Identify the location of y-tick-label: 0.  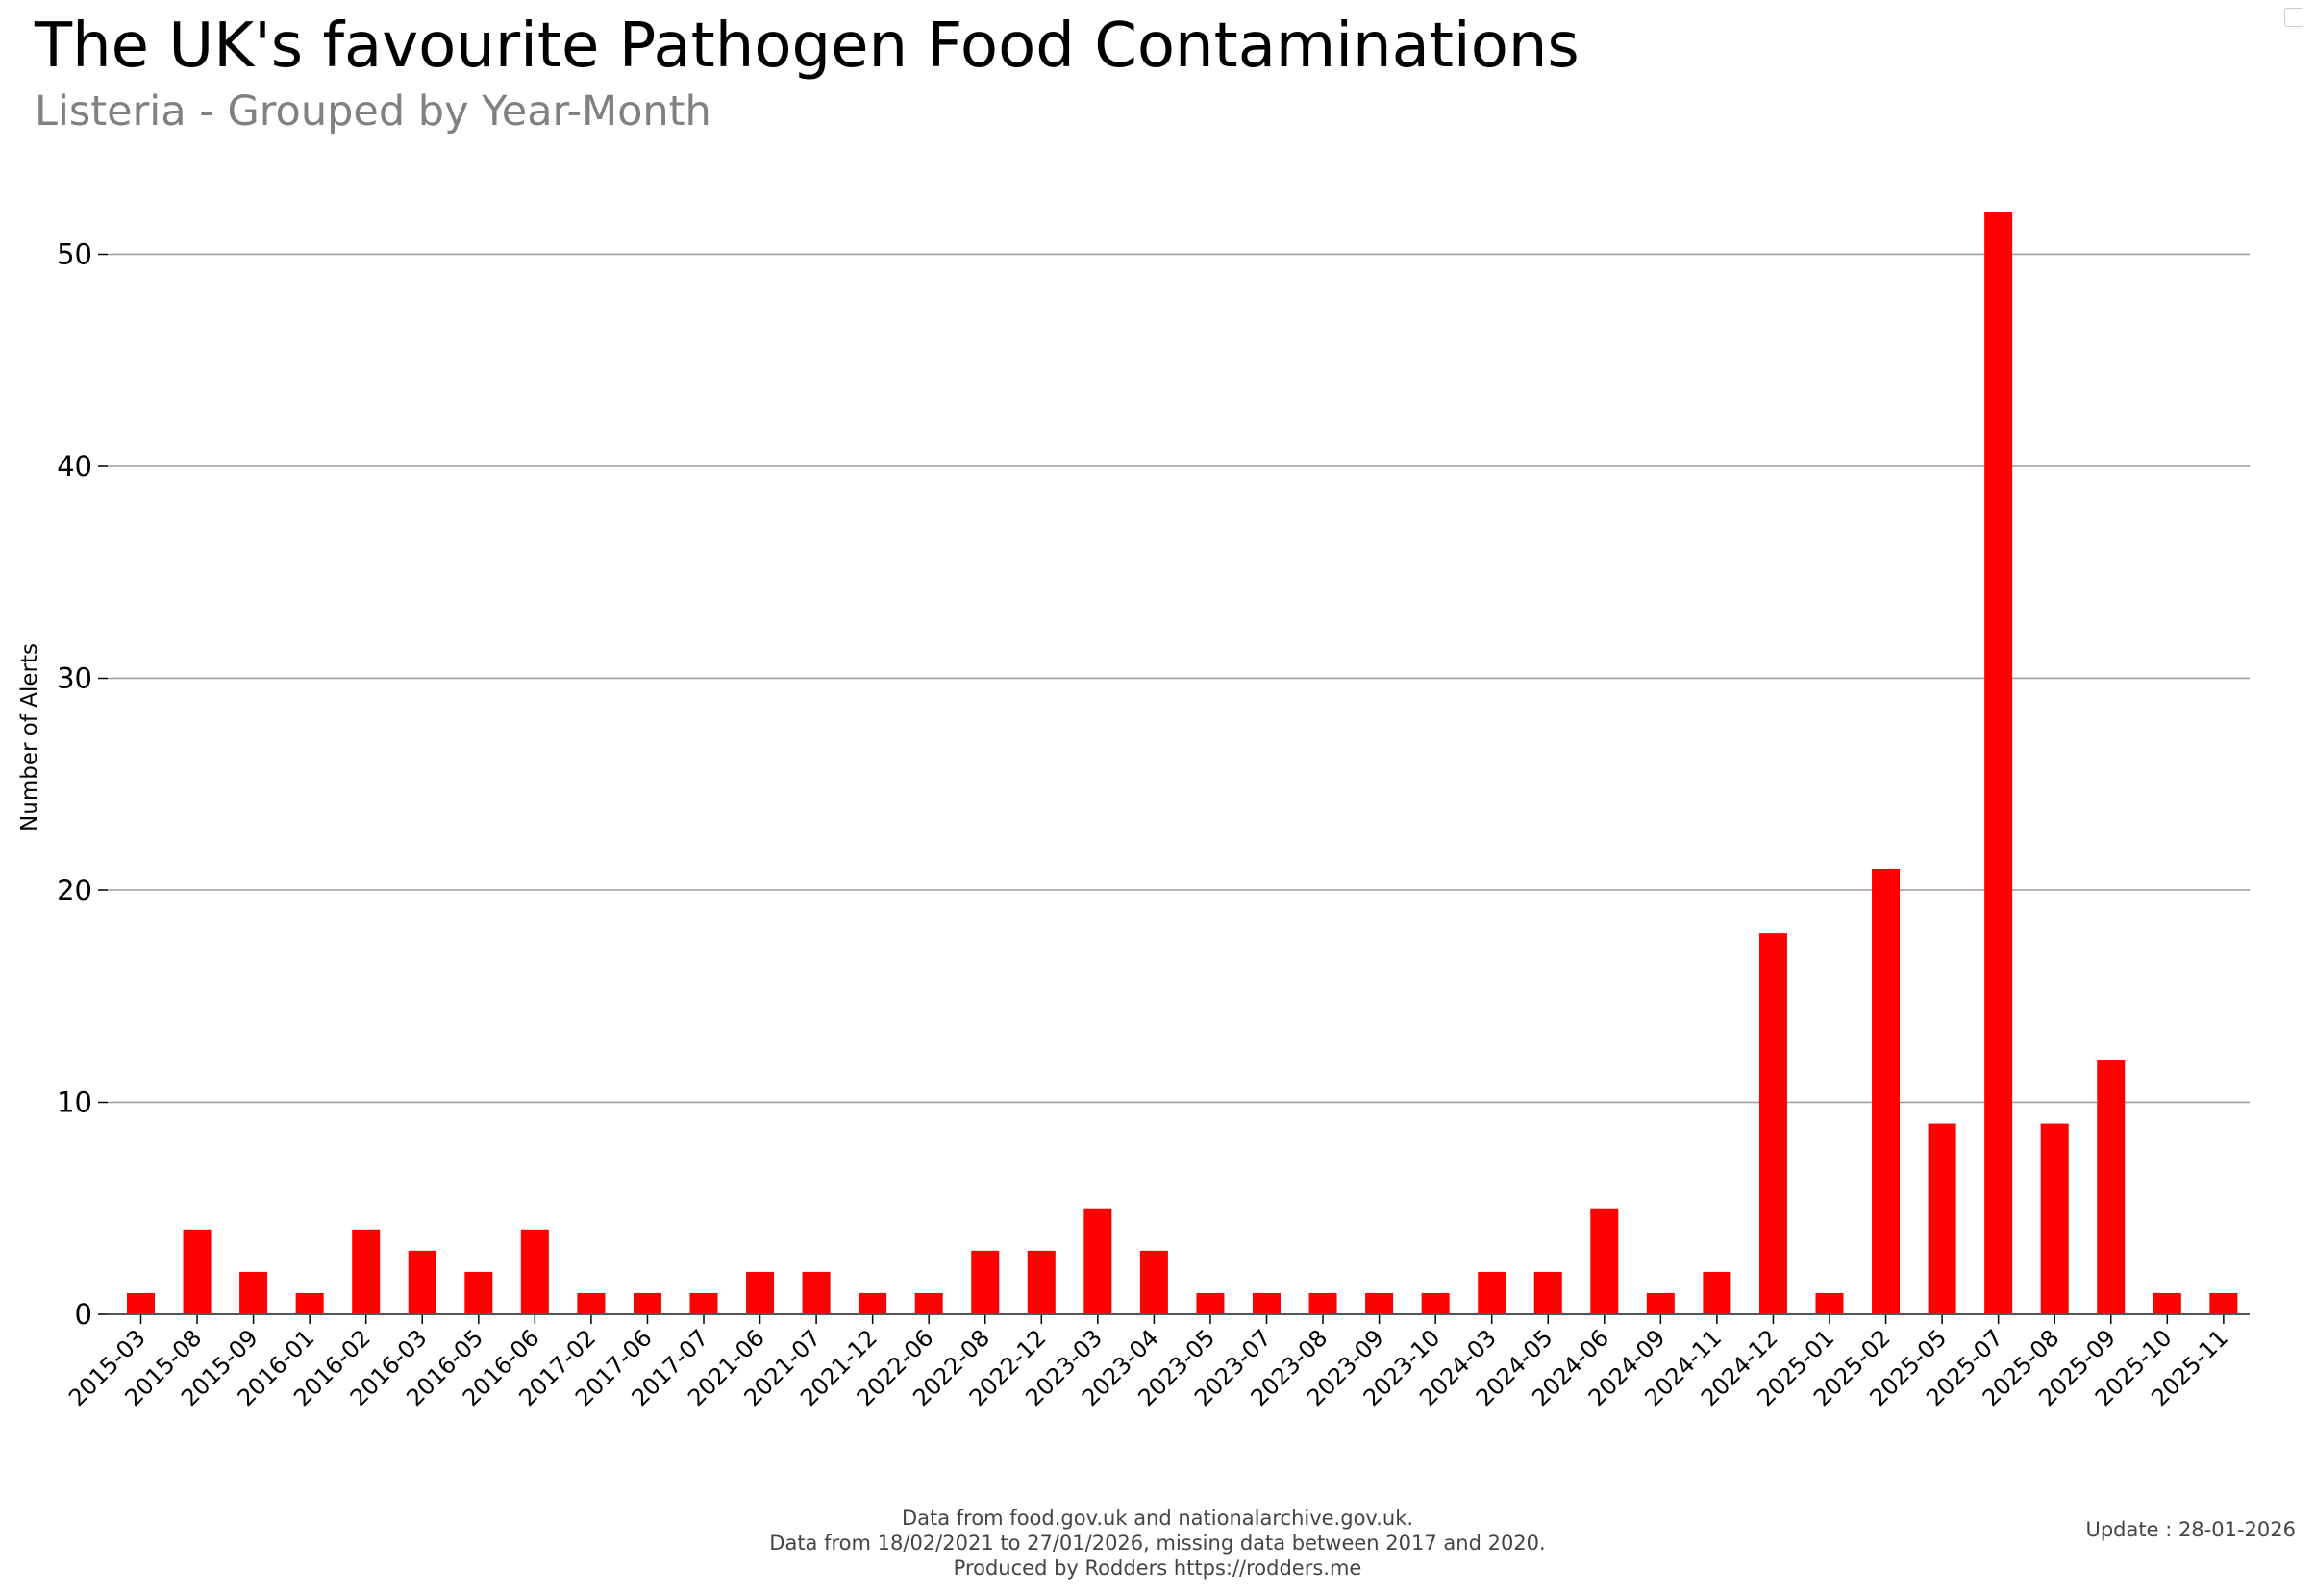
(83, 1315).